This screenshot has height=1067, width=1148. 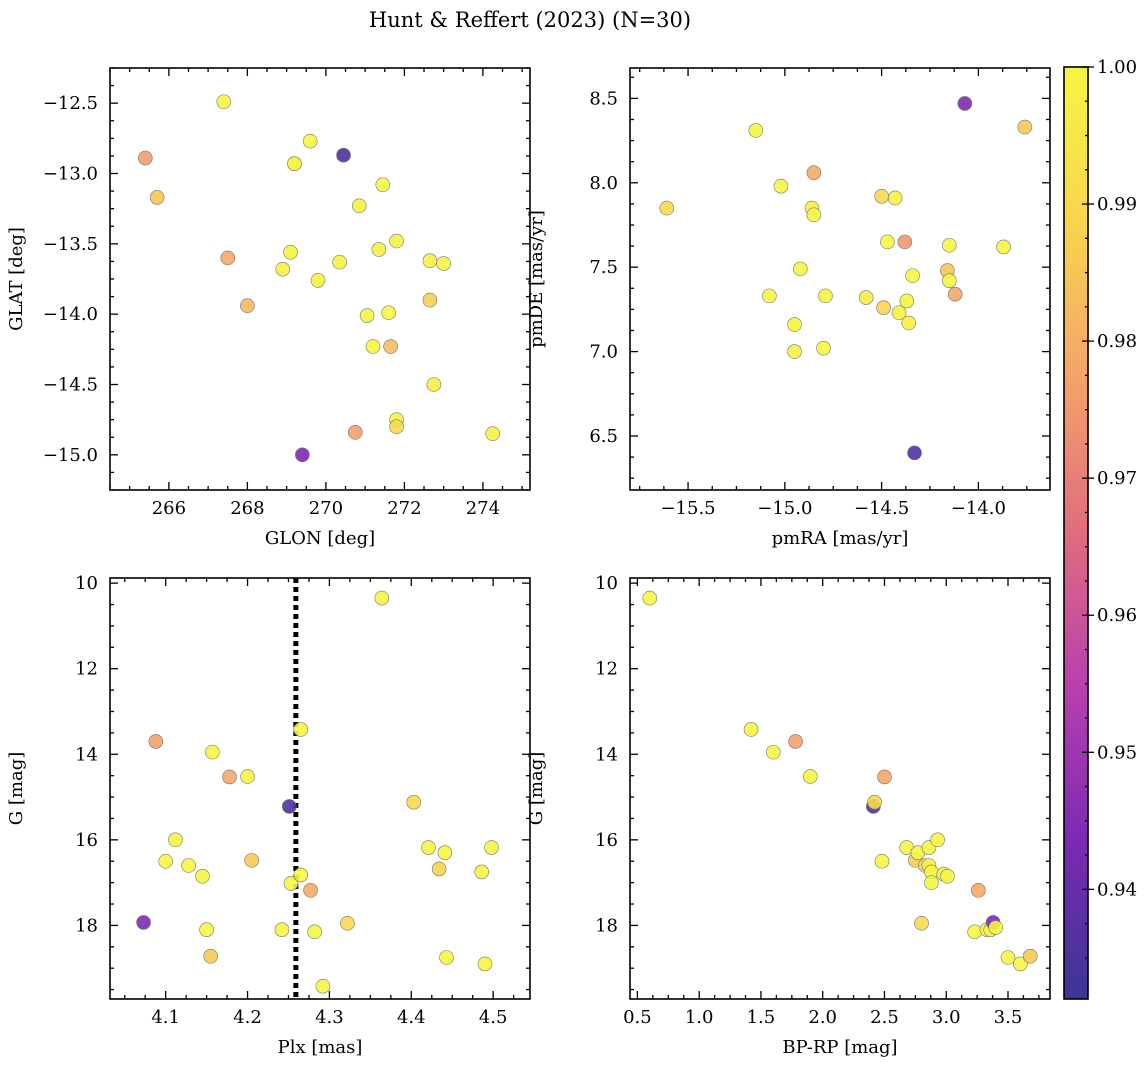 What do you see at coordinates (70, 385) in the screenshot?
I see `y-tick-label: −14.5` at bounding box center [70, 385].